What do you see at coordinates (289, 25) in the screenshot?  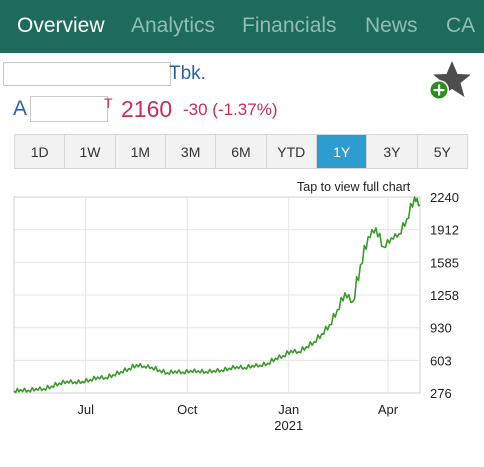 I see `tab-financials: Financials` at bounding box center [289, 25].